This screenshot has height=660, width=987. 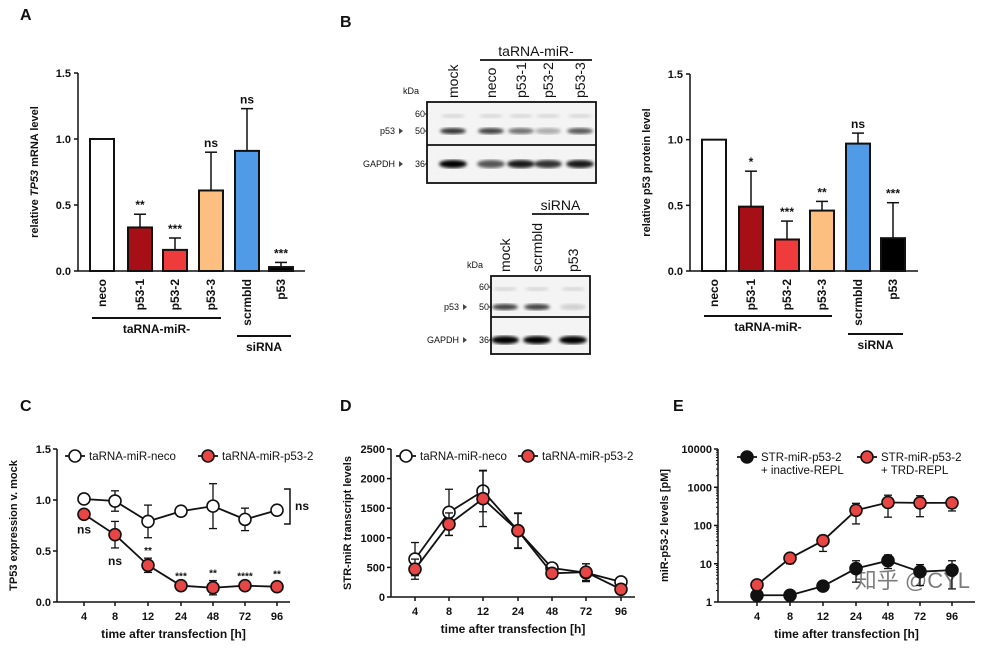 What do you see at coordinates (376, 568) in the screenshot?
I see `y-tick-label: 500` at bounding box center [376, 568].